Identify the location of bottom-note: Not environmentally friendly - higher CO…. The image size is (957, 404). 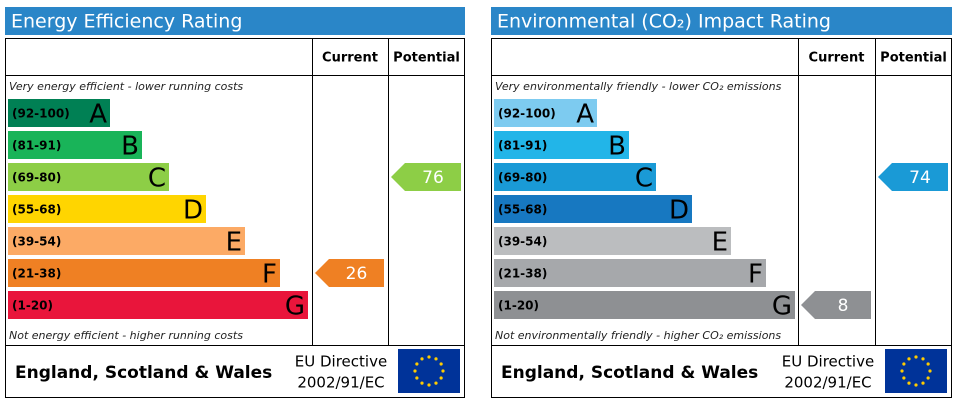
(638, 335).